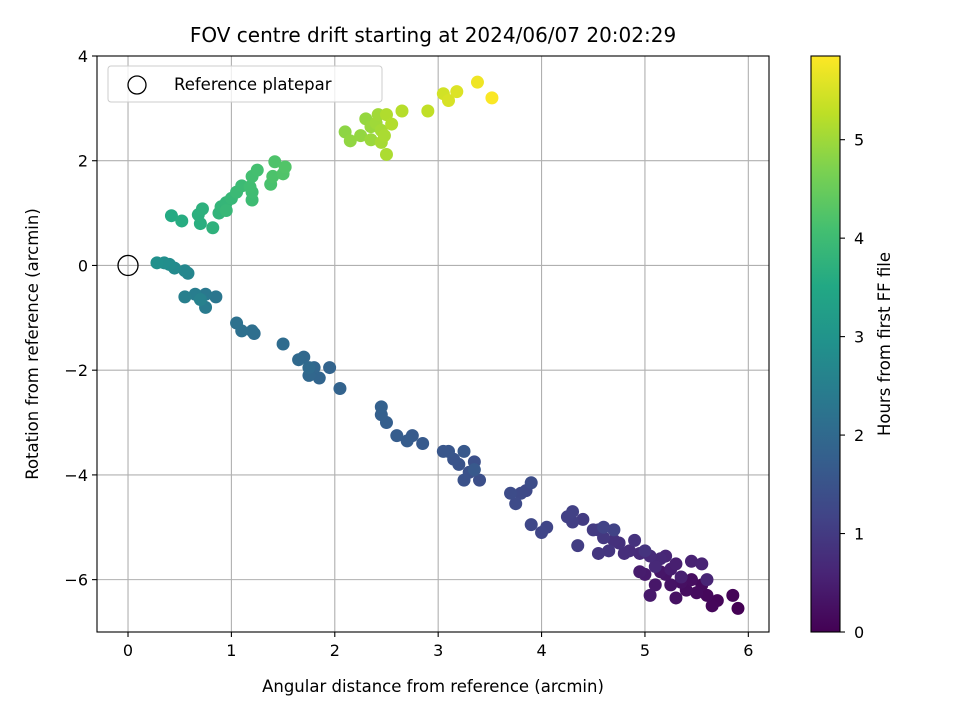 The width and height of the screenshot is (960, 720). What do you see at coordinates (335, 650) in the screenshot?
I see `x-tick-label: 2` at bounding box center [335, 650].